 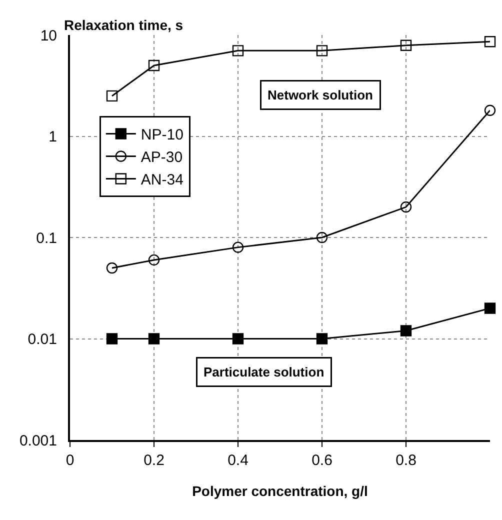 I want to click on x-tick-label: 0.2, so click(x=154, y=460).